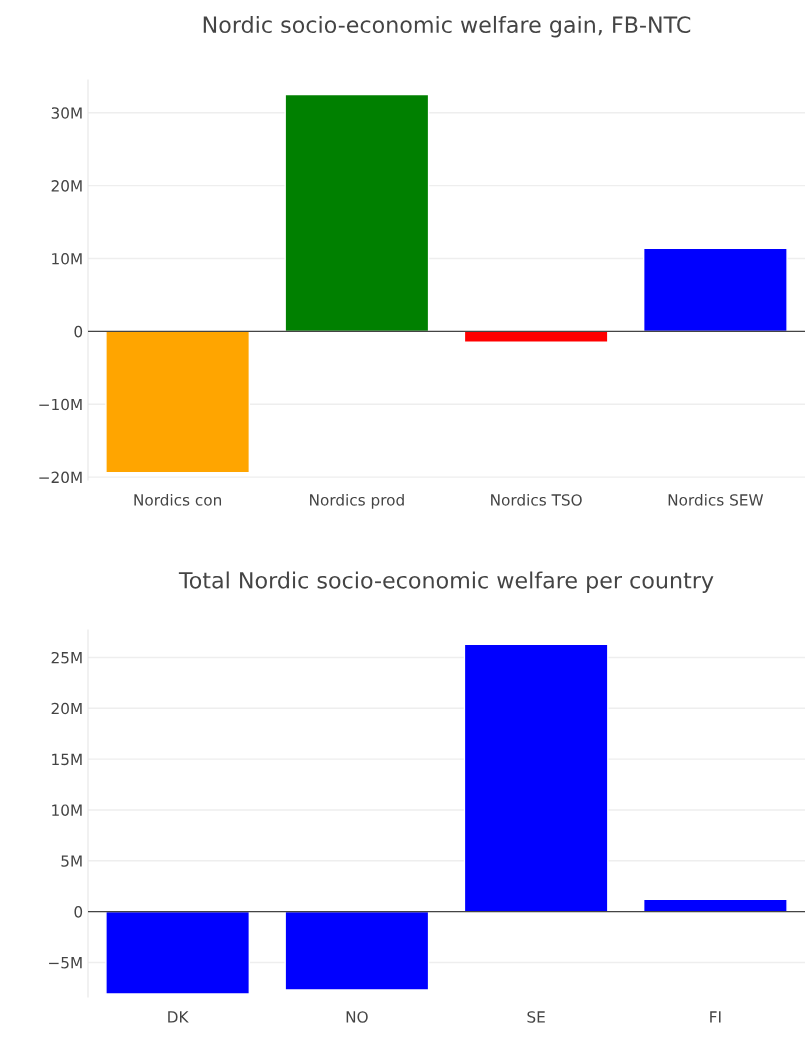  Describe the element at coordinates (357, 501) in the screenshot. I see `x-tick-label: Nordics prod` at that location.